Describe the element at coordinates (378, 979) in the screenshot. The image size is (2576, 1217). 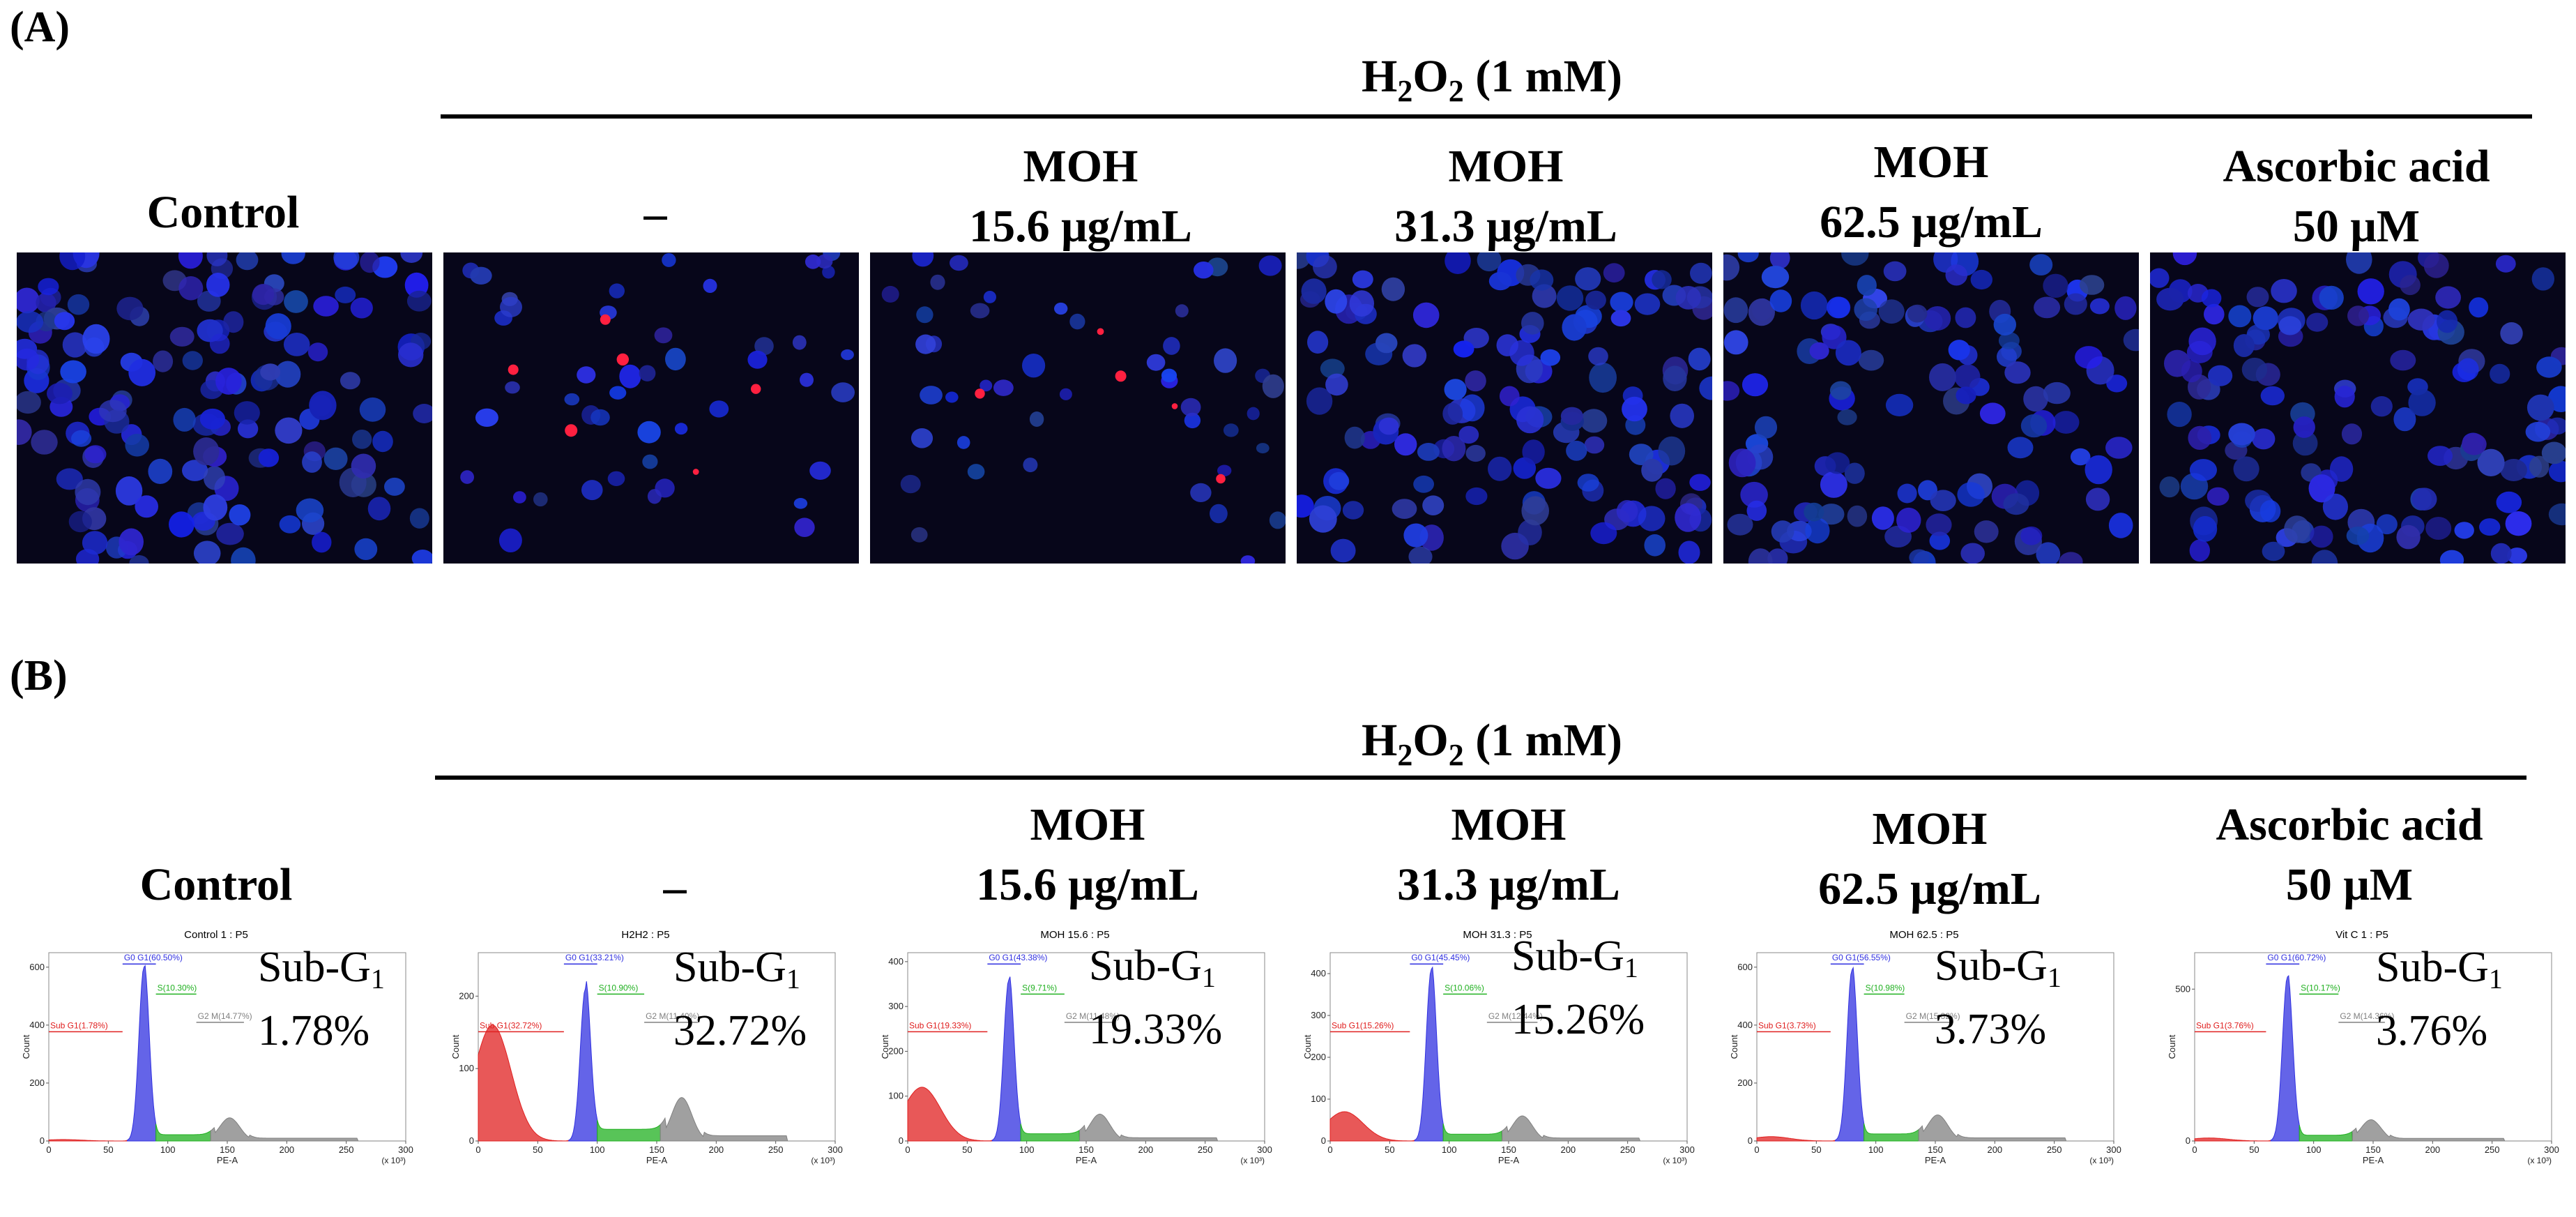
I see `sub-g1-subscript: 1` at that location.